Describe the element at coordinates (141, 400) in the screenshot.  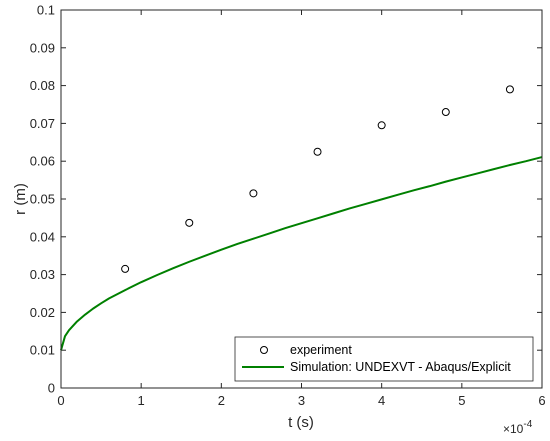
I see `x-tick-label: 1` at that location.